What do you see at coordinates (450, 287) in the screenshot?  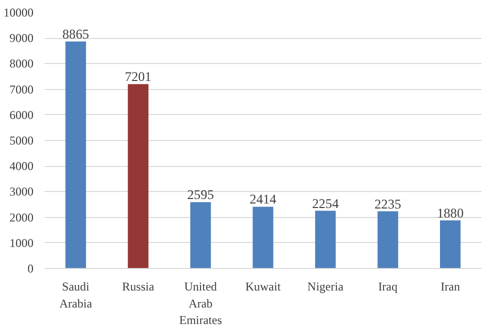 I see `x-tick-label: Iran` at bounding box center [450, 287].